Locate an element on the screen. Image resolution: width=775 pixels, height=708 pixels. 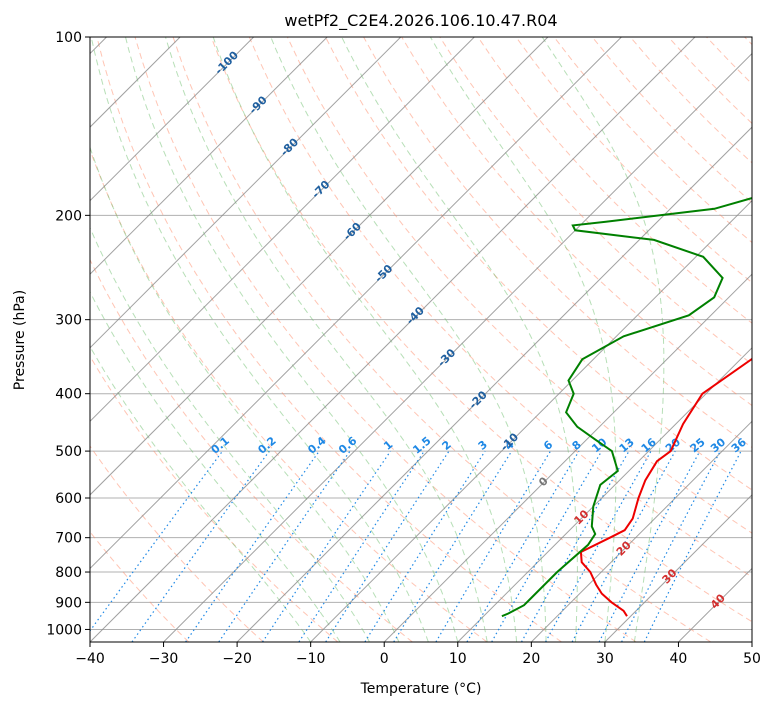
isotherm-label: -60 is located at coordinates (352, 231).